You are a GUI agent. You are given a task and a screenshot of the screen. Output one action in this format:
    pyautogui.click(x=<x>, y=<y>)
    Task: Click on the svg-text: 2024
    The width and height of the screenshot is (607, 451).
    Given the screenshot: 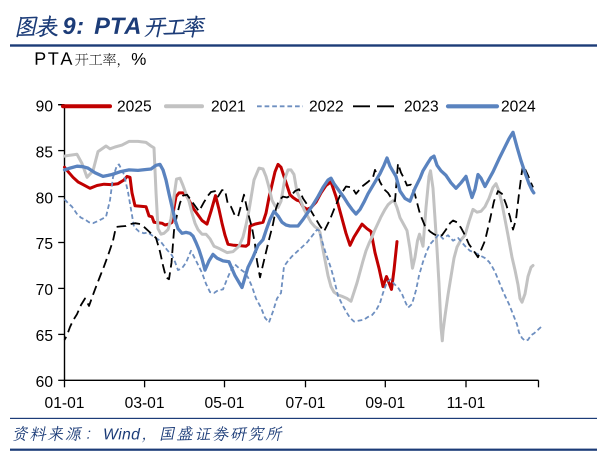 What is the action you would take?
    pyautogui.click(x=518, y=106)
    